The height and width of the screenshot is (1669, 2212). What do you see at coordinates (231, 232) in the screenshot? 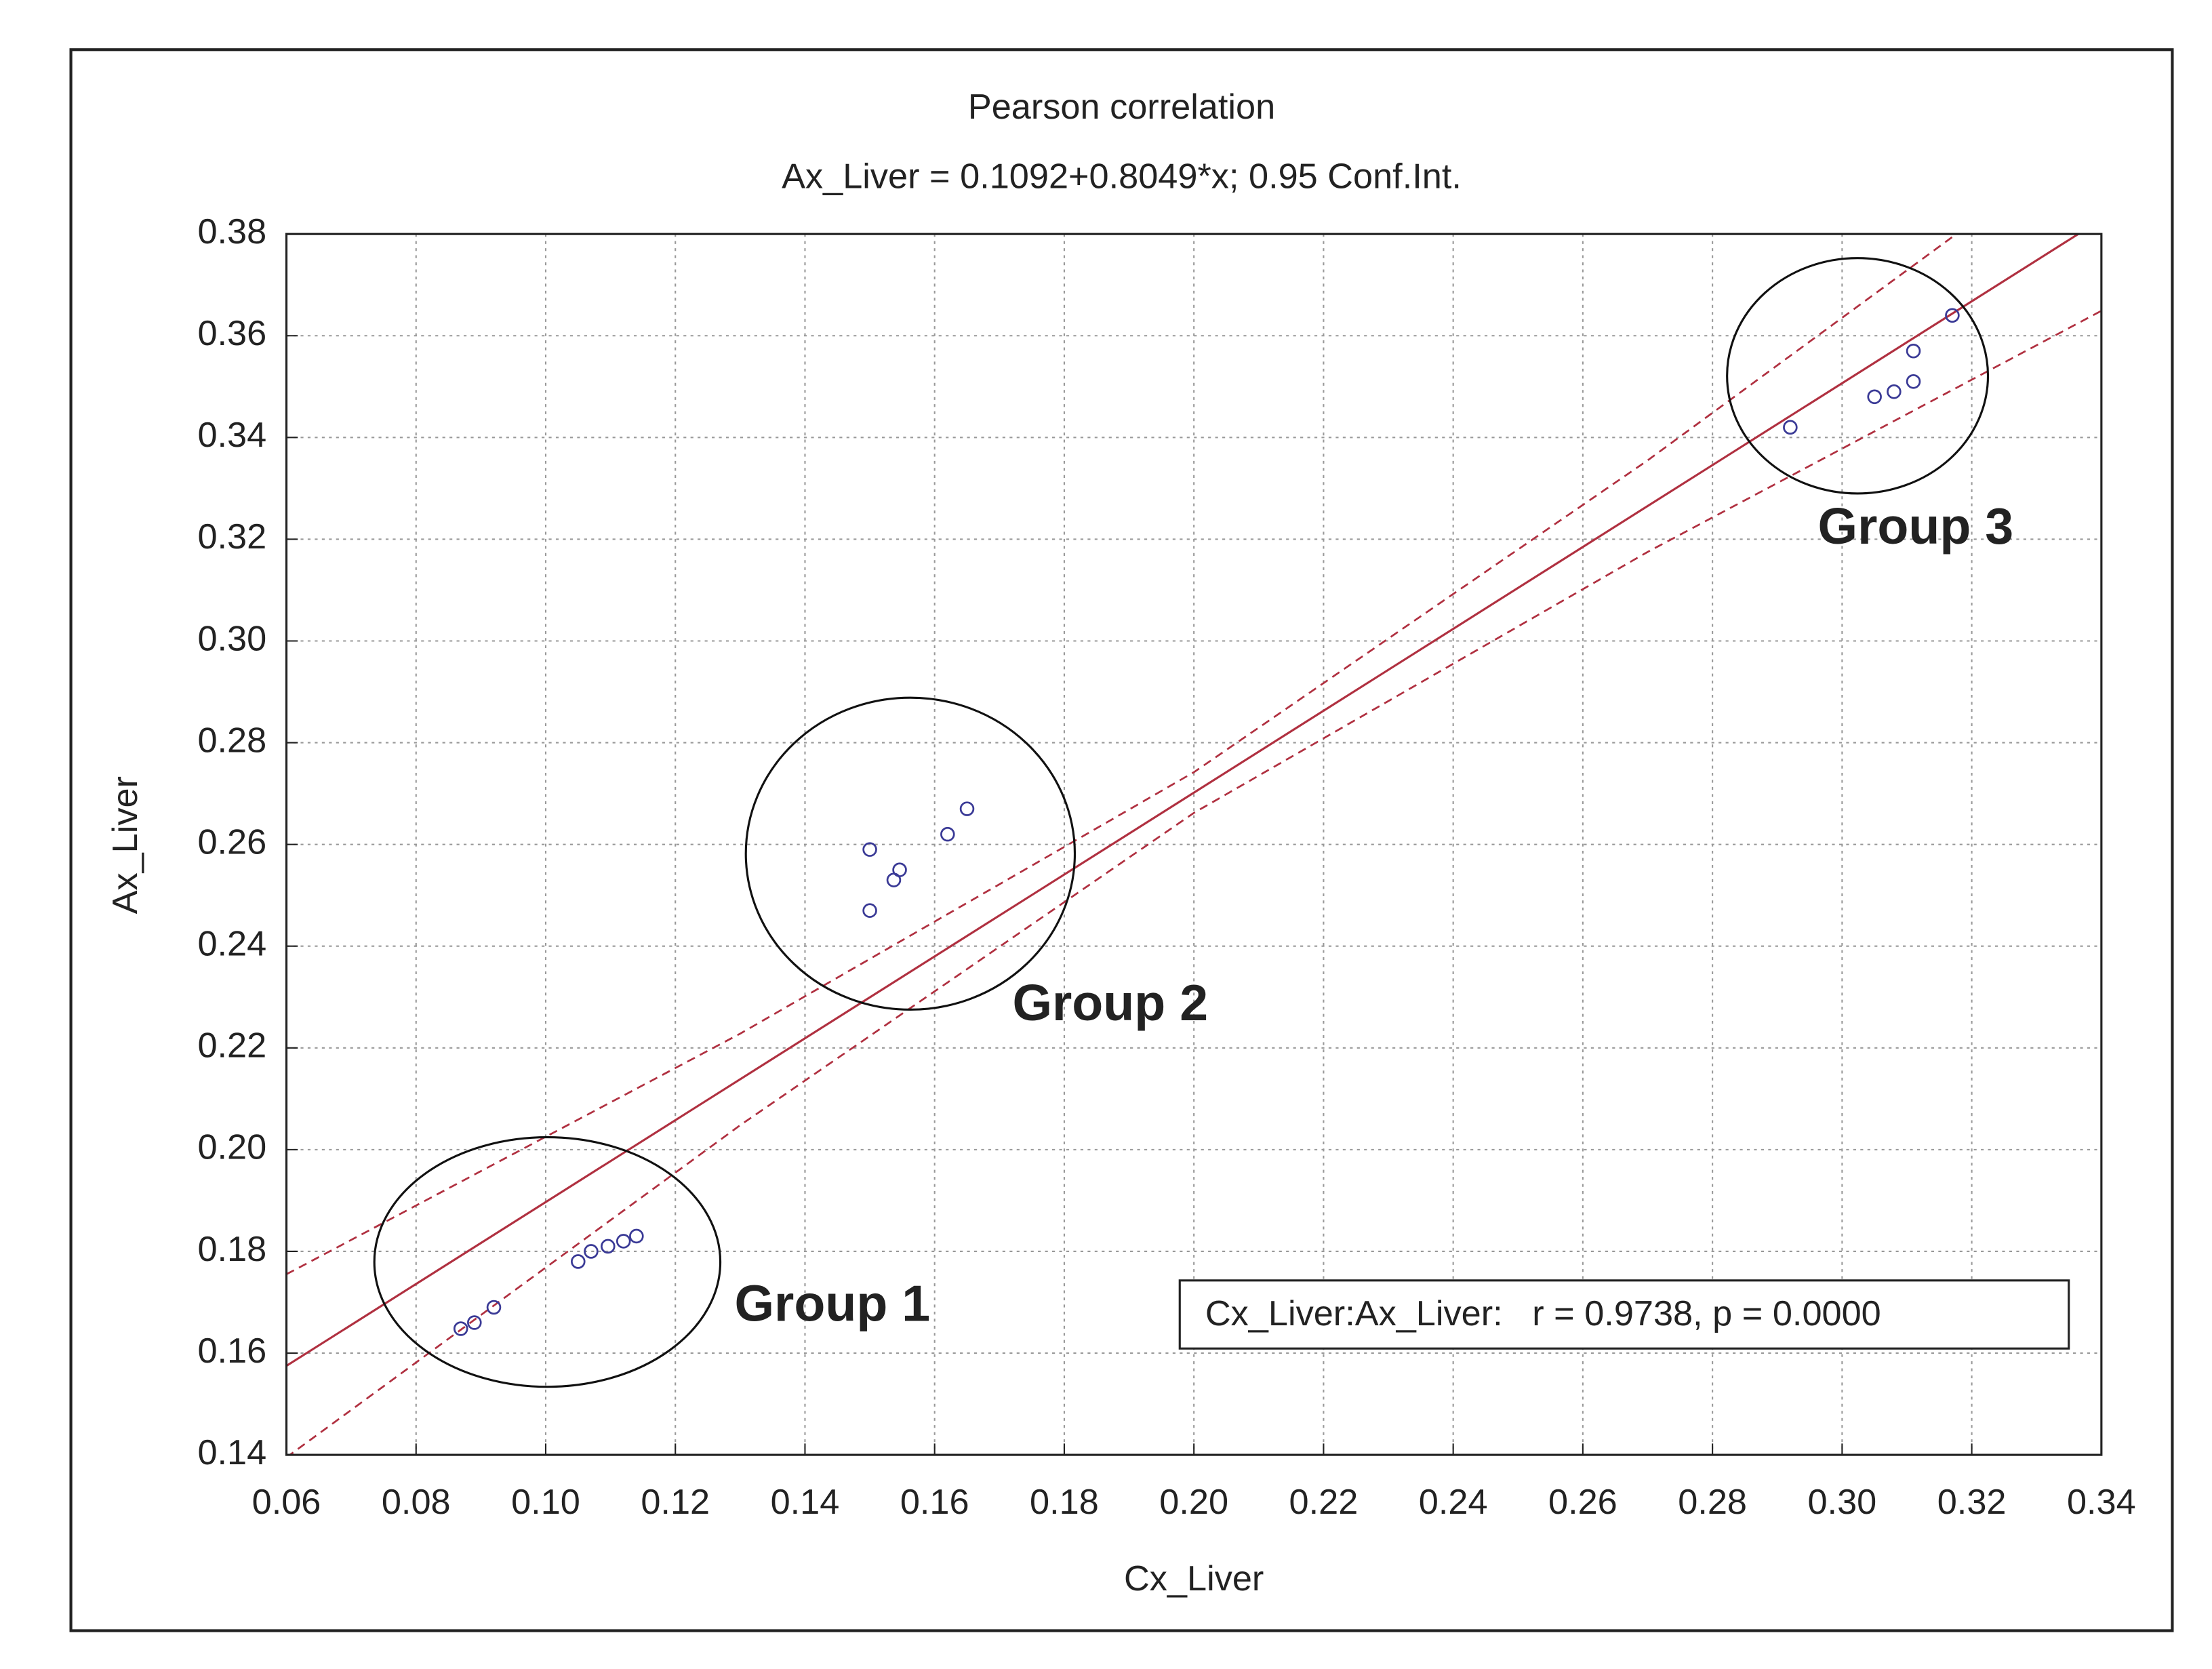
I see `y-tick-label: 0.38` at bounding box center [231, 232].